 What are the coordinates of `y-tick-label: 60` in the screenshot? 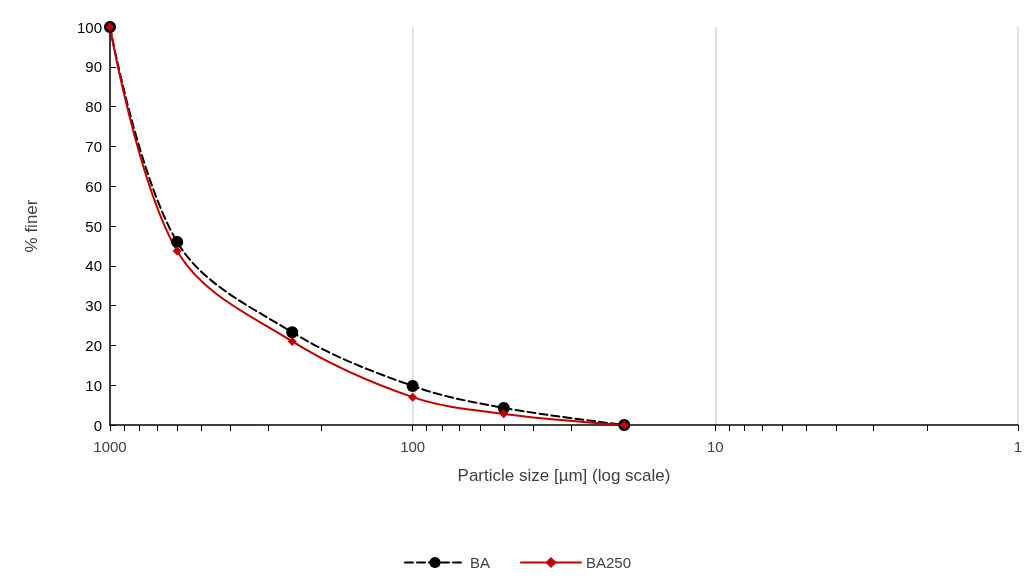 It's located at (93, 186).